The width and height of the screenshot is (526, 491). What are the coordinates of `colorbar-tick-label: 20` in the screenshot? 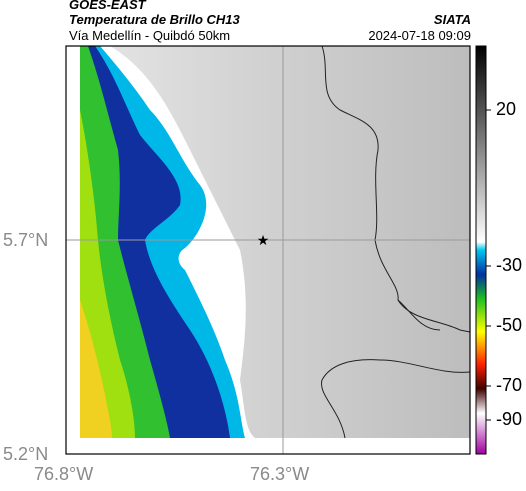 It's located at (506, 109).